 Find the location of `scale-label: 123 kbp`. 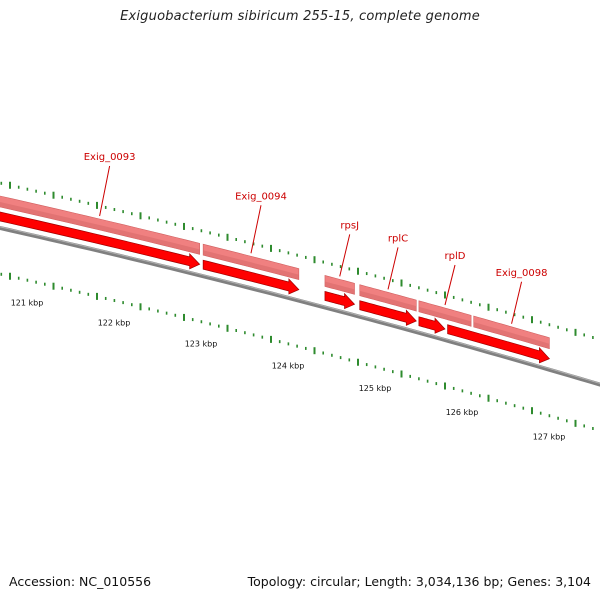

scale-label: 123 kbp is located at coordinates (201, 343).